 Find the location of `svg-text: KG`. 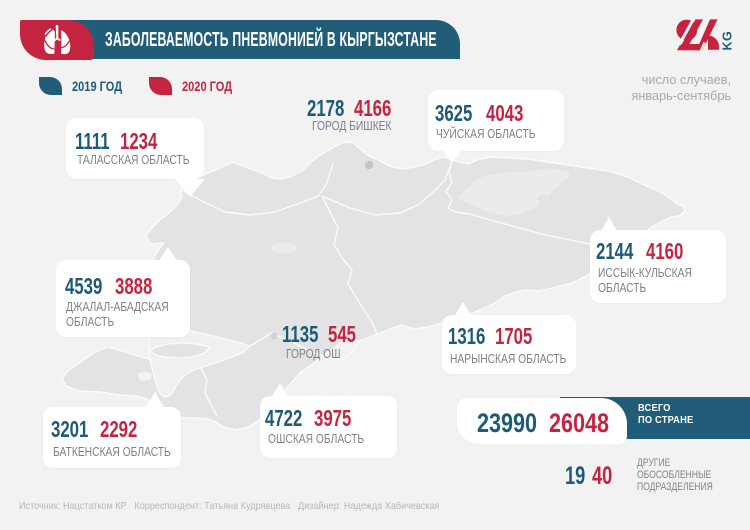

svg-text: KG is located at coordinates (727, 41).